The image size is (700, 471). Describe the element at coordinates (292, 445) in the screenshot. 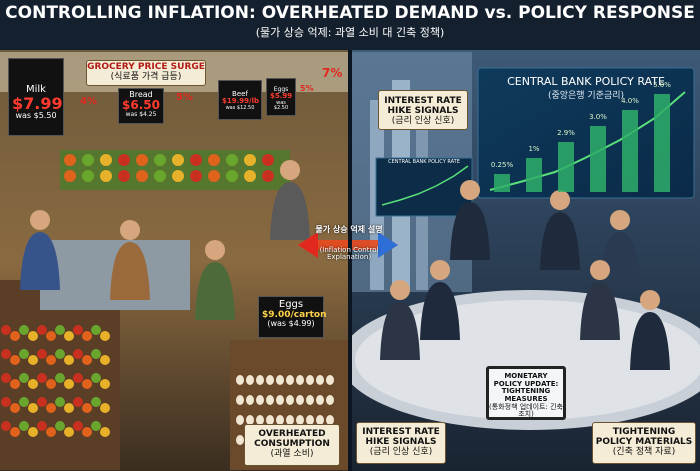

I see `left-caption: OVERHEATED CONSUMPTION (과열 소비)` at that location.